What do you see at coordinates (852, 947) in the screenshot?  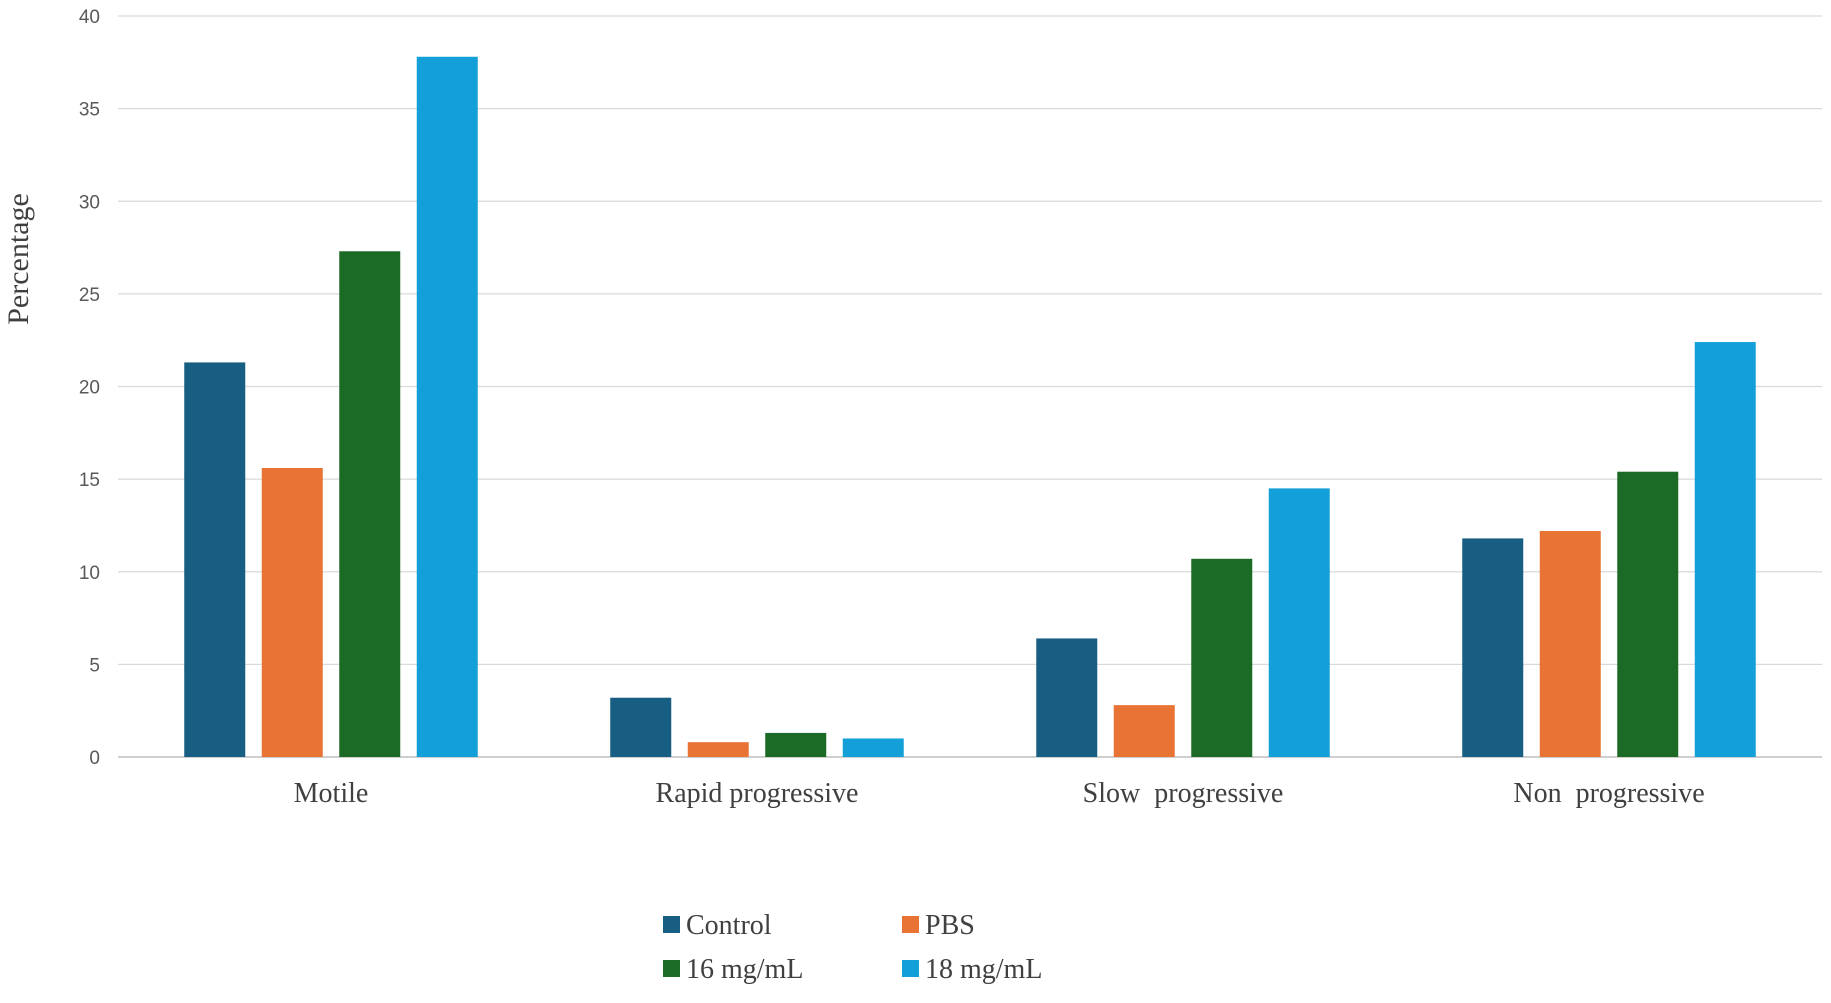 I see `legend: Control PBS 16 mg/mL 18 mg/mL` at bounding box center [852, 947].